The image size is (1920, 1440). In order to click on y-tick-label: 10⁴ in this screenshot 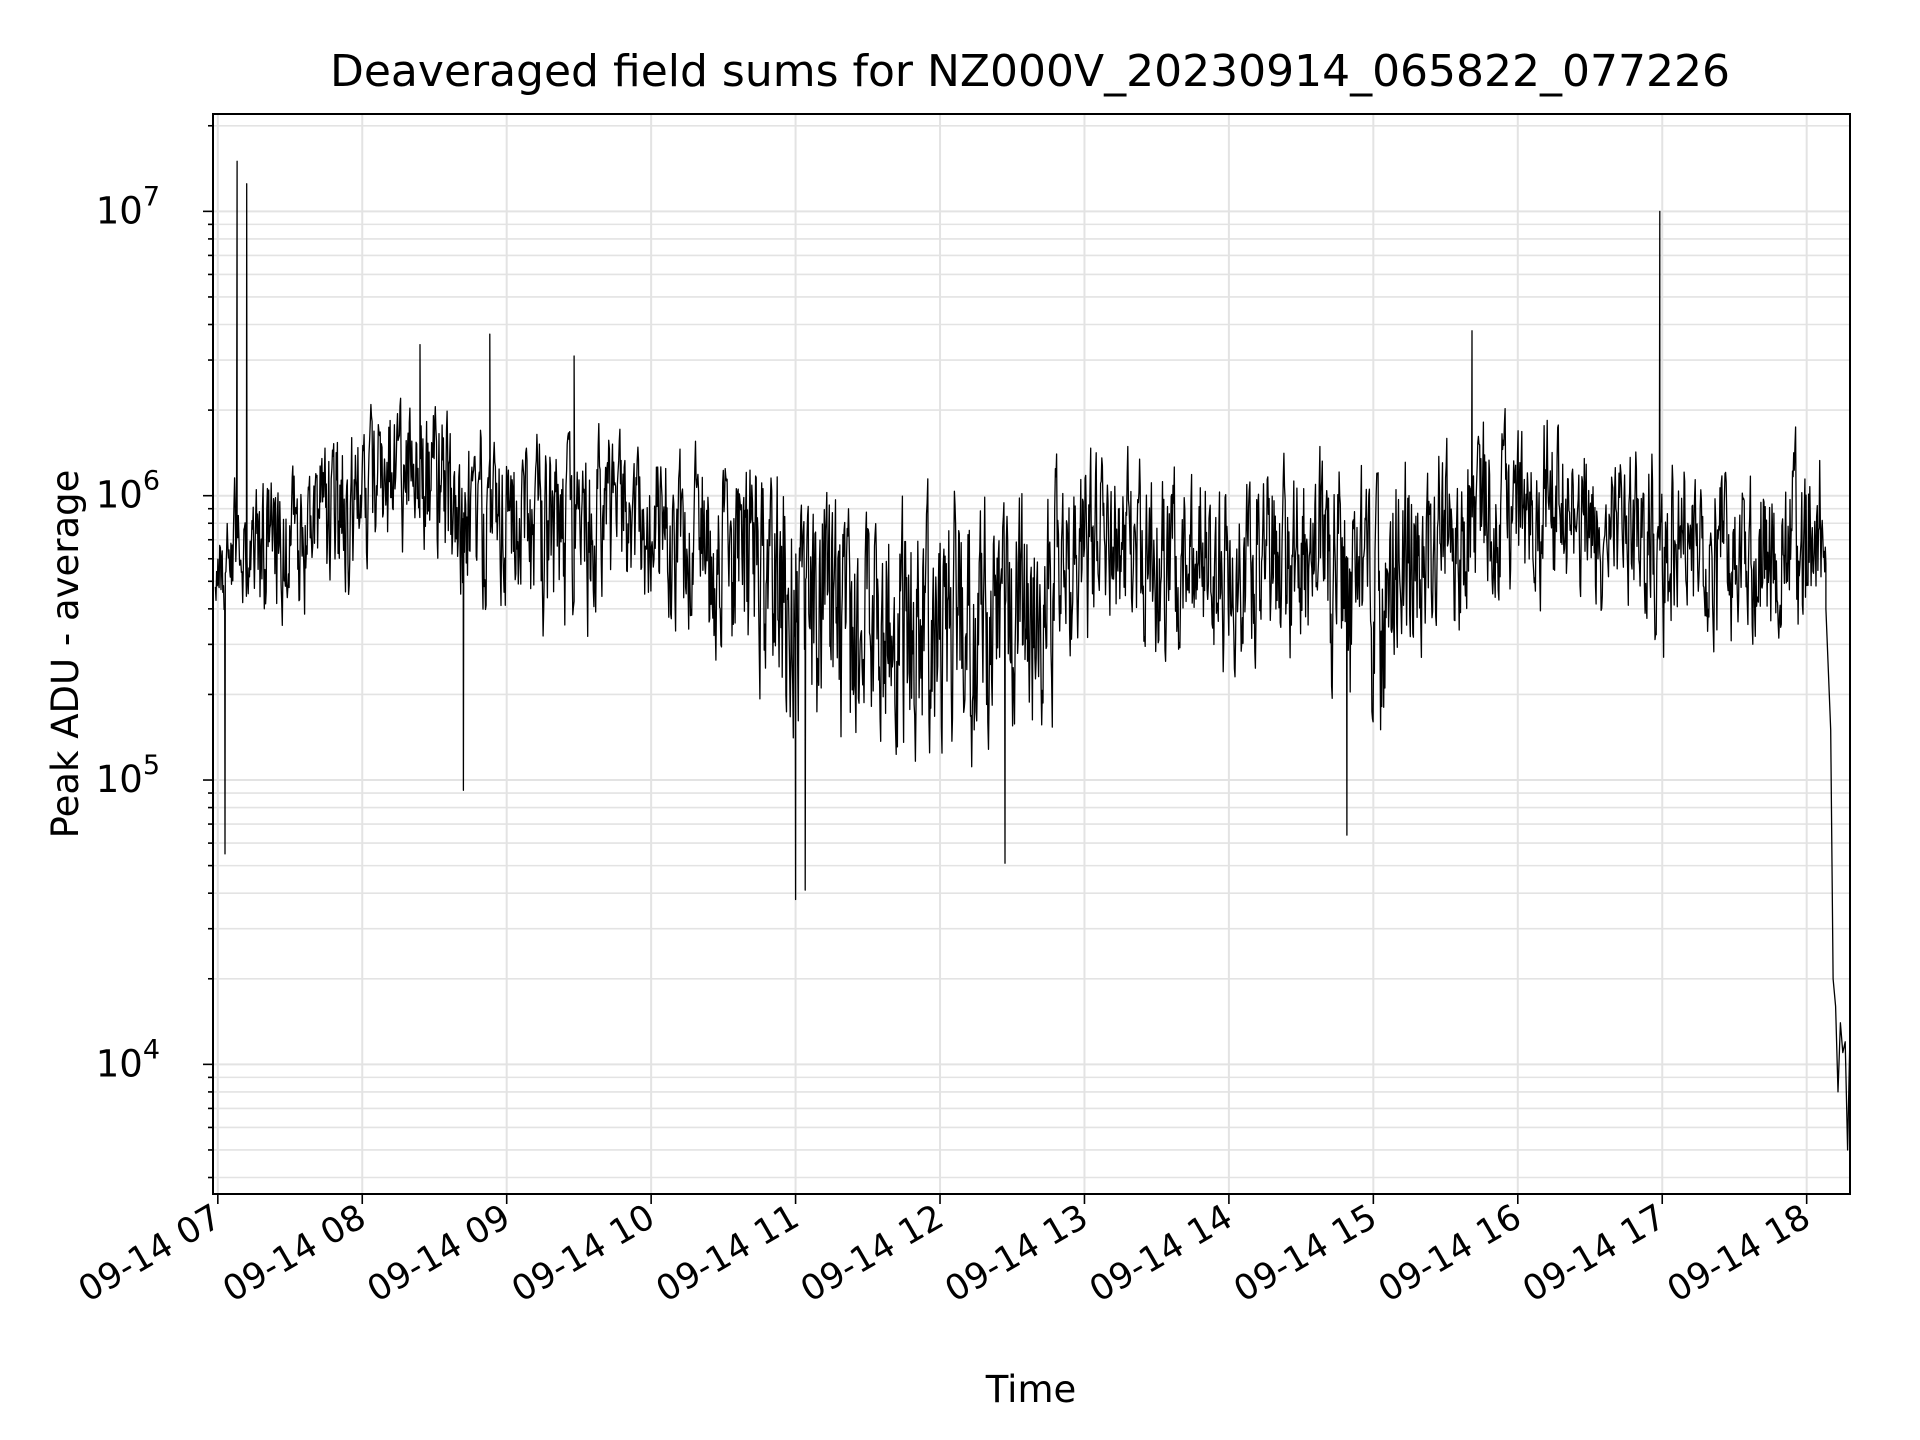, I will do `click(128, 1059)`.